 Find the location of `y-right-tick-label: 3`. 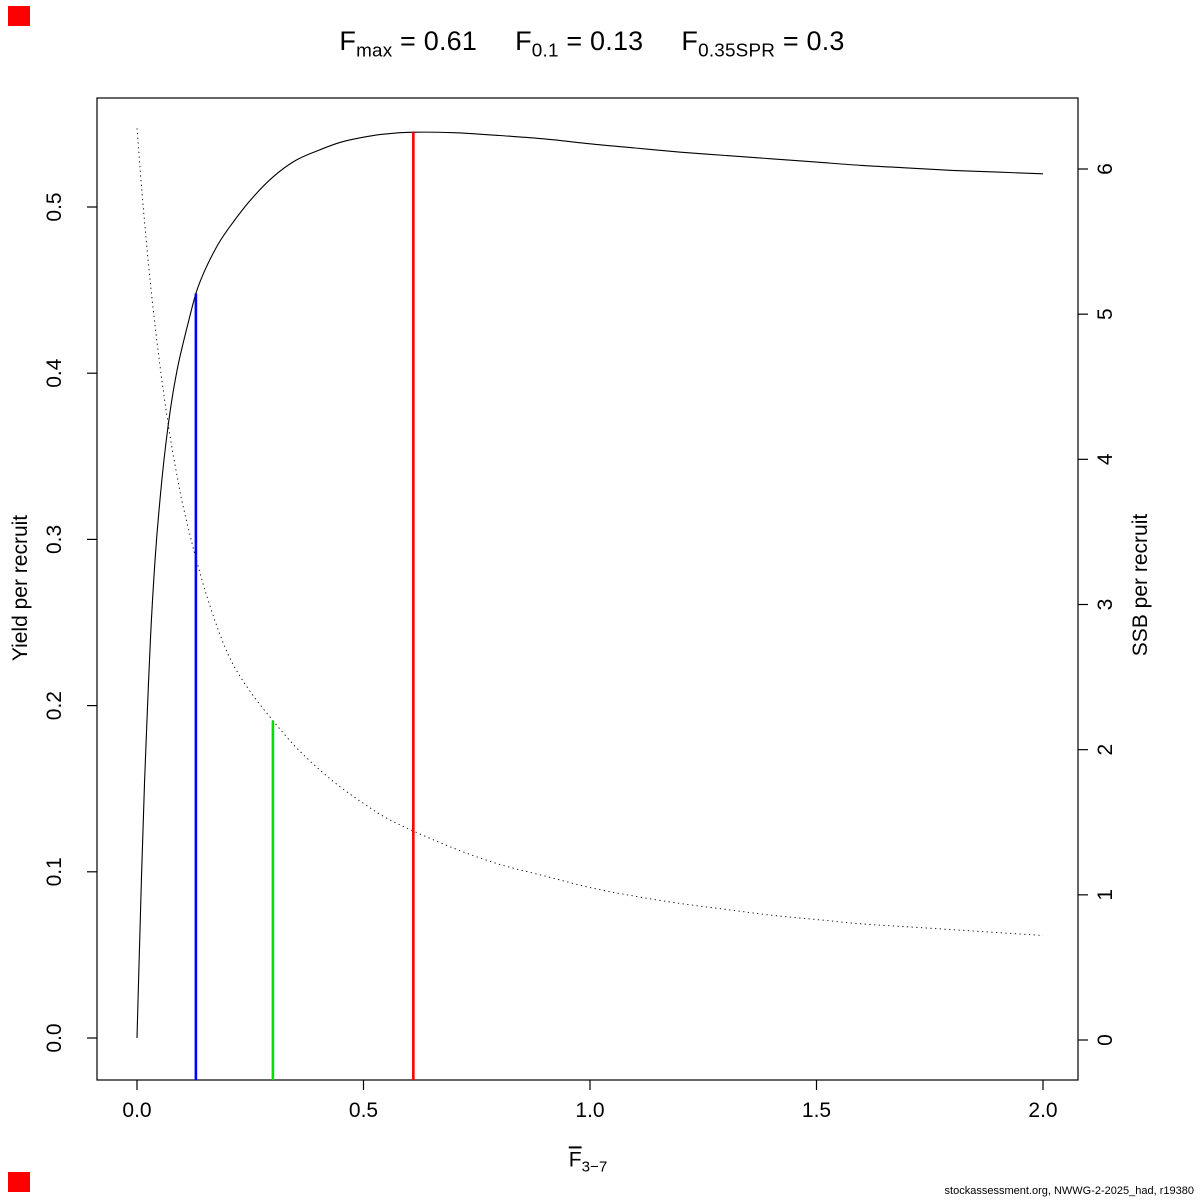

y-right-tick-label: 3 is located at coordinates (1105, 605).